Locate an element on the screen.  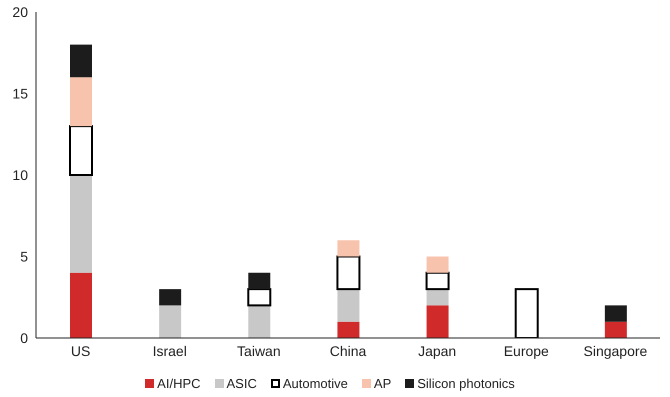
x-tick-label: Israel is located at coordinates (169, 350).